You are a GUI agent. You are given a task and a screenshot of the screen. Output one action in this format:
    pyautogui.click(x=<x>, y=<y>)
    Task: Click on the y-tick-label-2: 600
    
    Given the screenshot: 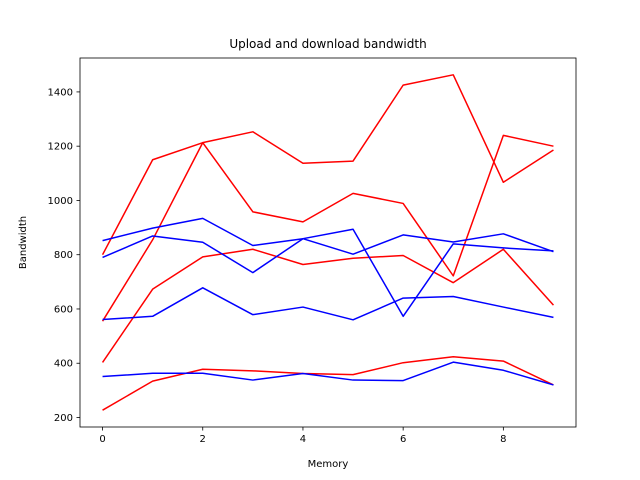 What is the action you would take?
    pyautogui.click(x=63, y=309)
    